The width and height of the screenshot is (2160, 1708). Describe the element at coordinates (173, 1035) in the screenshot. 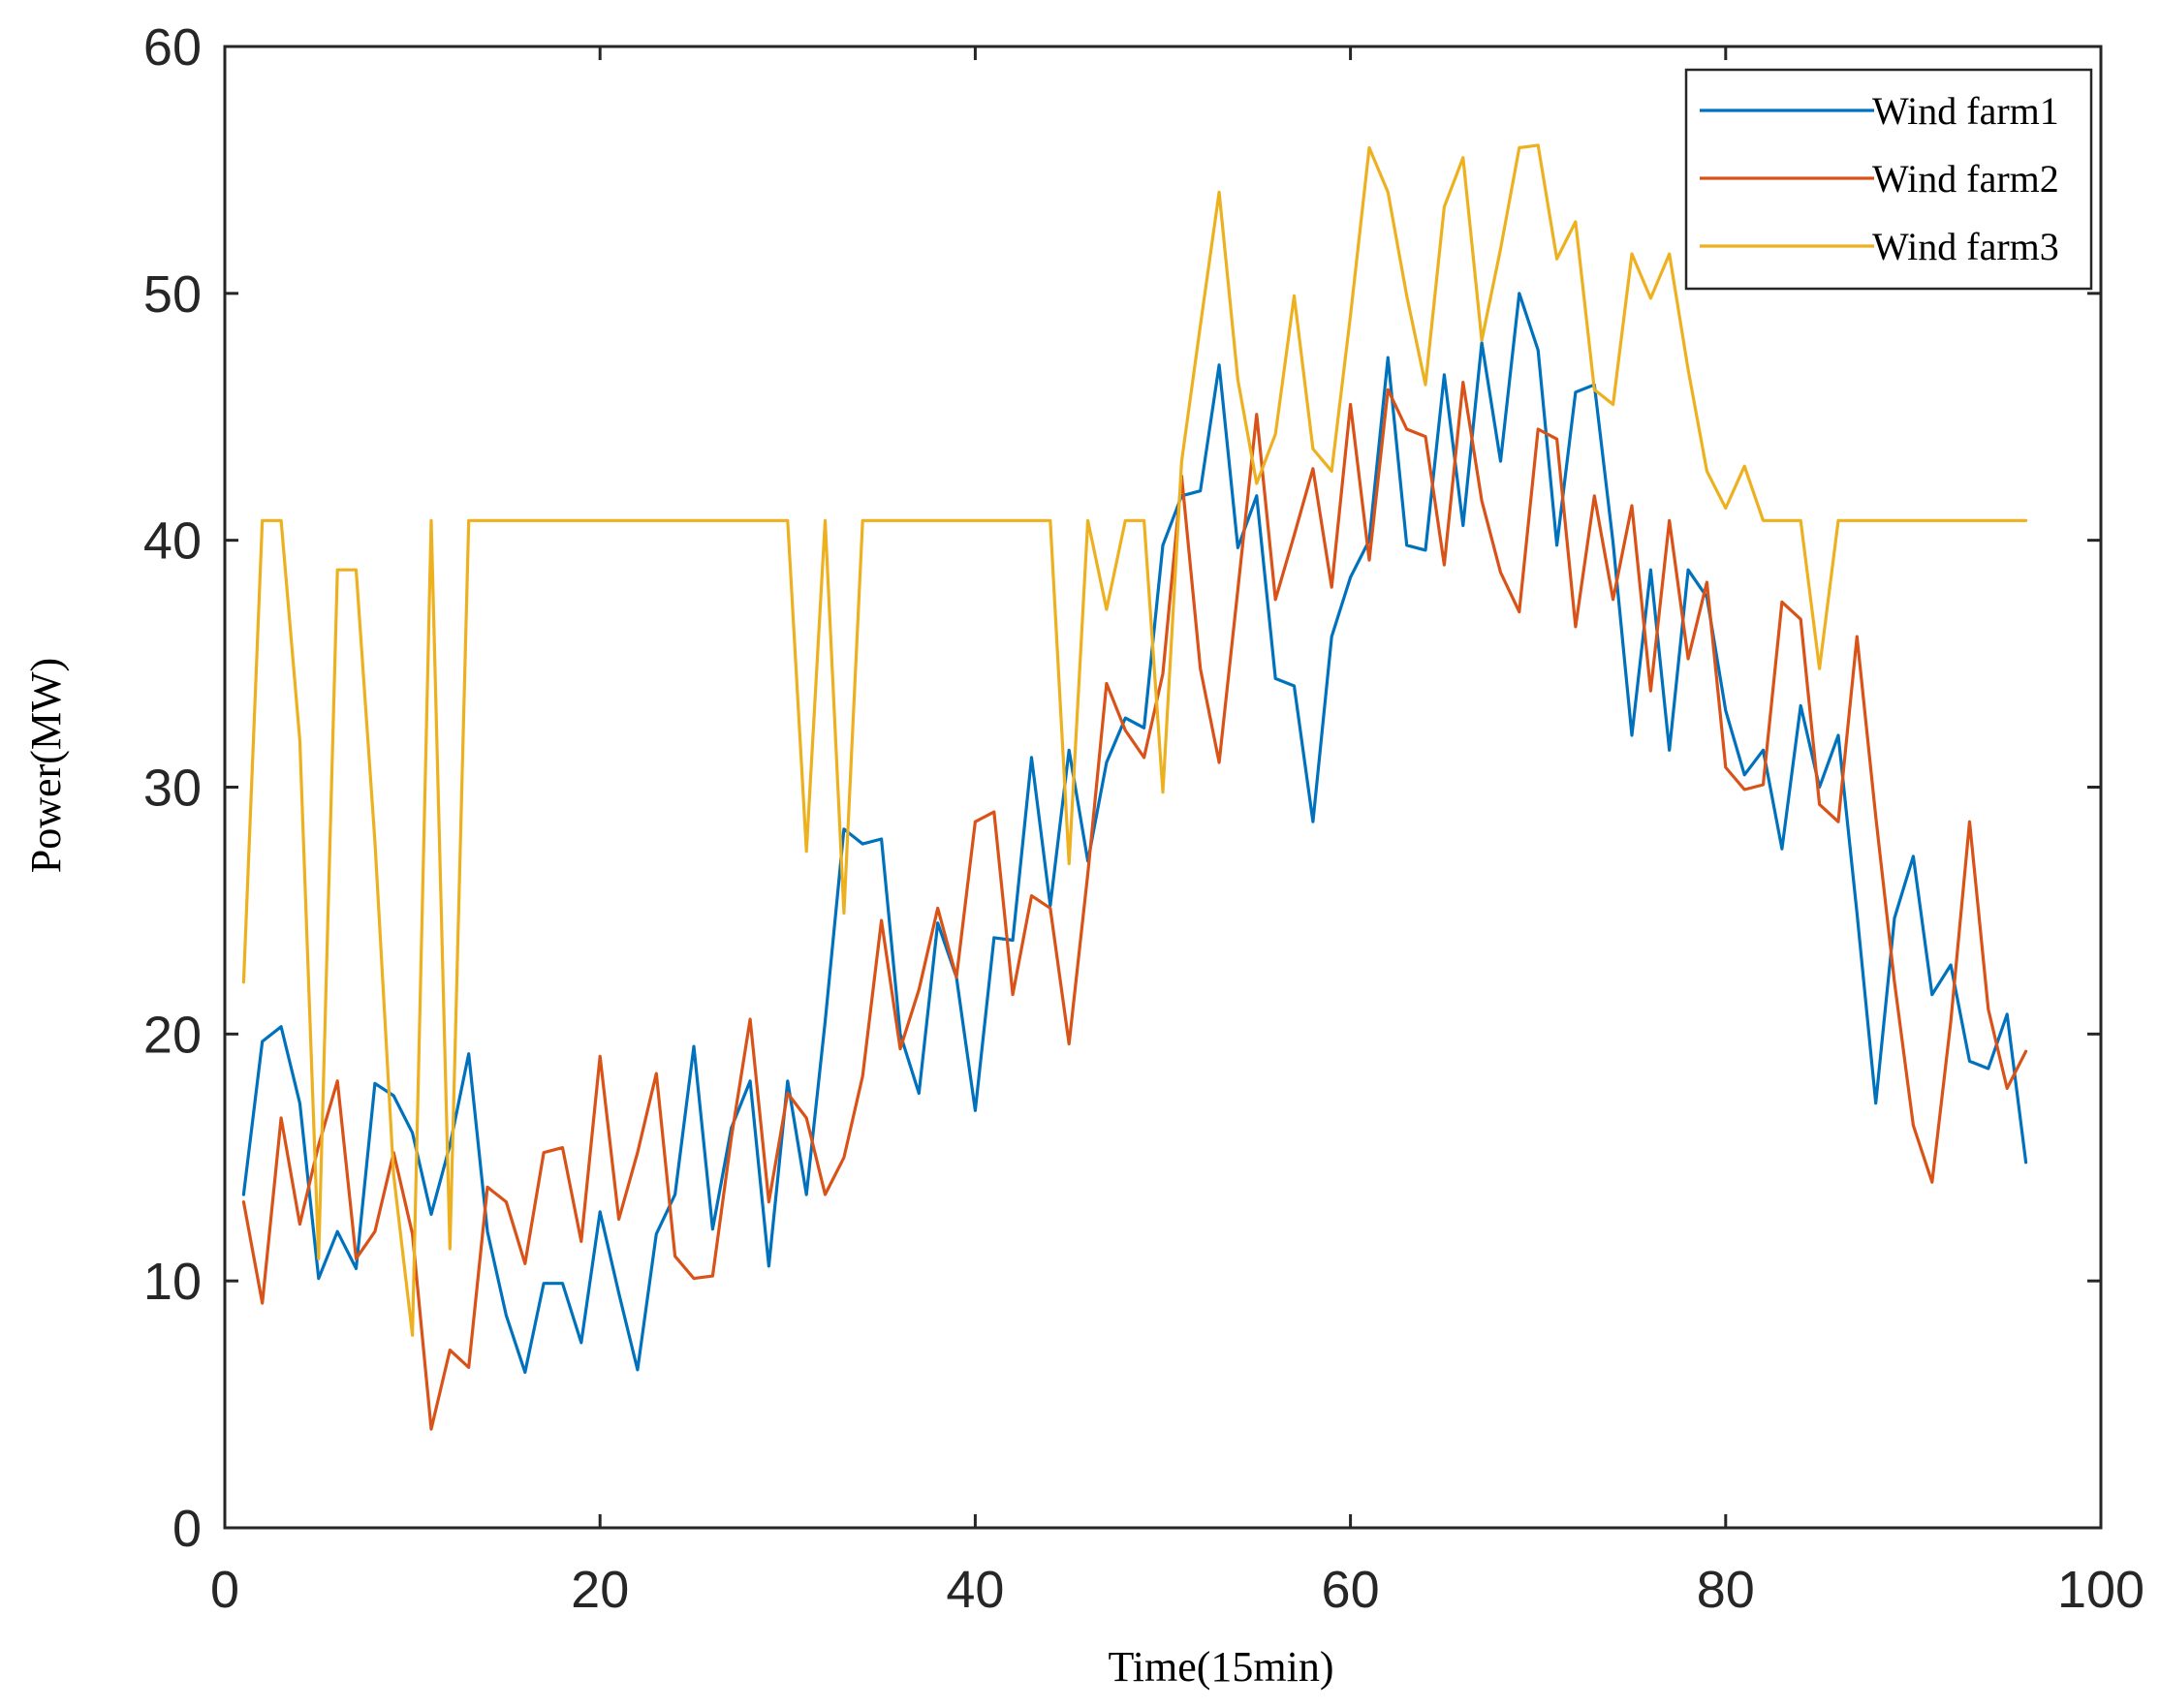

I see `y-tick-label: 20` at that location.